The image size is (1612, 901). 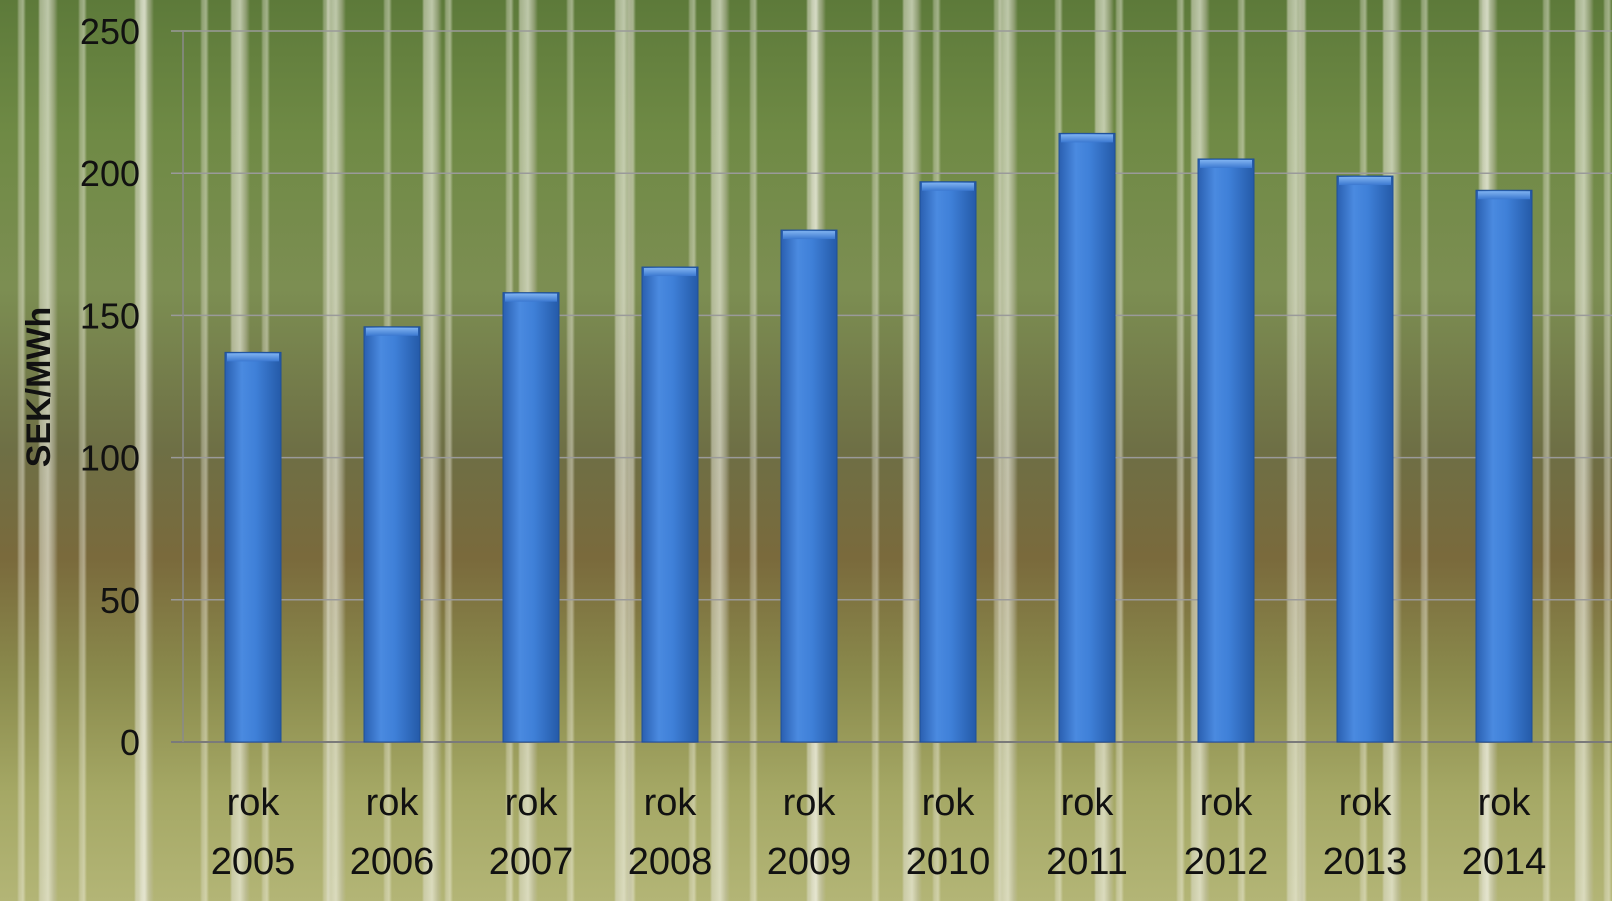 What do you see at coordinates (392, 832) in the screenshot?
I see `x-tick-label: rok 2006` at bounding box center [392, 832].